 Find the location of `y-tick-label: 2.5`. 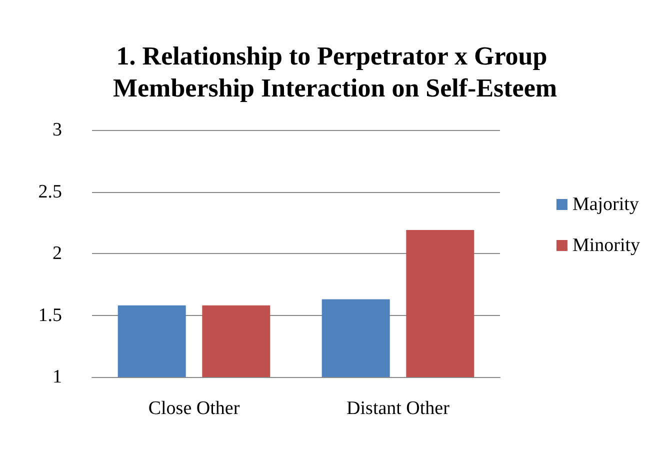

y-tick-label: 2.5 is located at coordinates (50, 191).